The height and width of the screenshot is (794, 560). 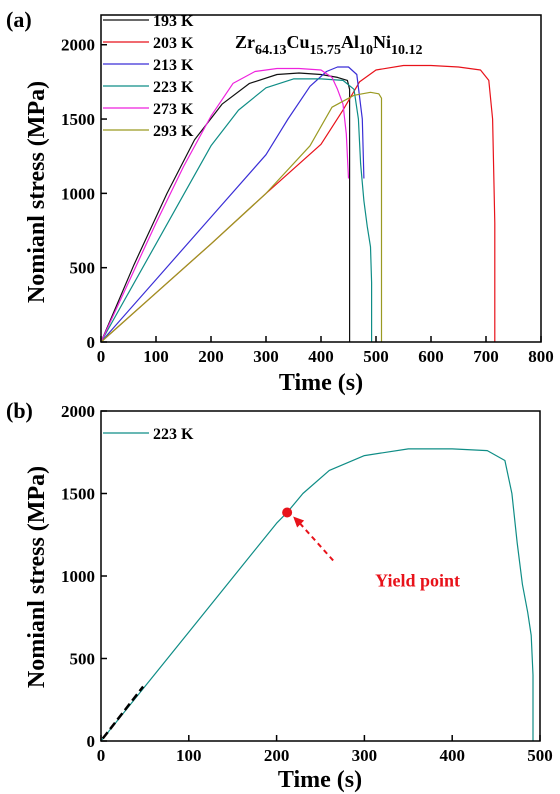 What do you see at coordinates (320, 780) in the screenshot?
I see `panel-b-xlabel: Time (s)` at bounding box center [320, 780].